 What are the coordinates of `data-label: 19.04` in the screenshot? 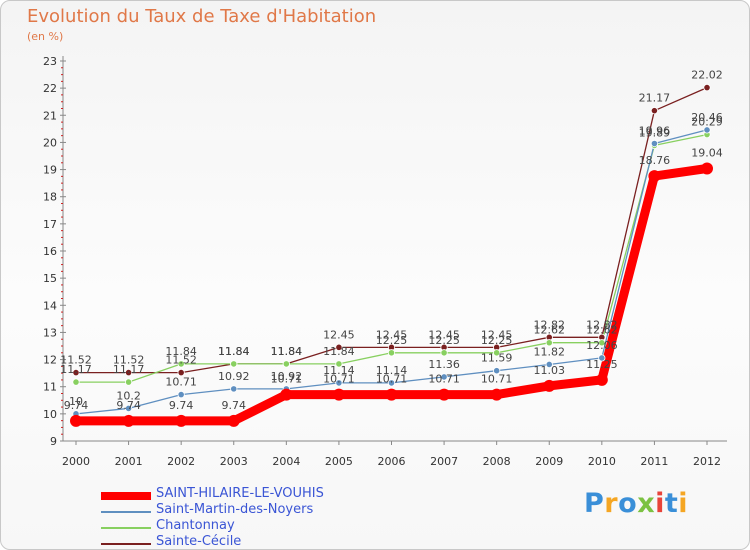 It's located at (707, 152).